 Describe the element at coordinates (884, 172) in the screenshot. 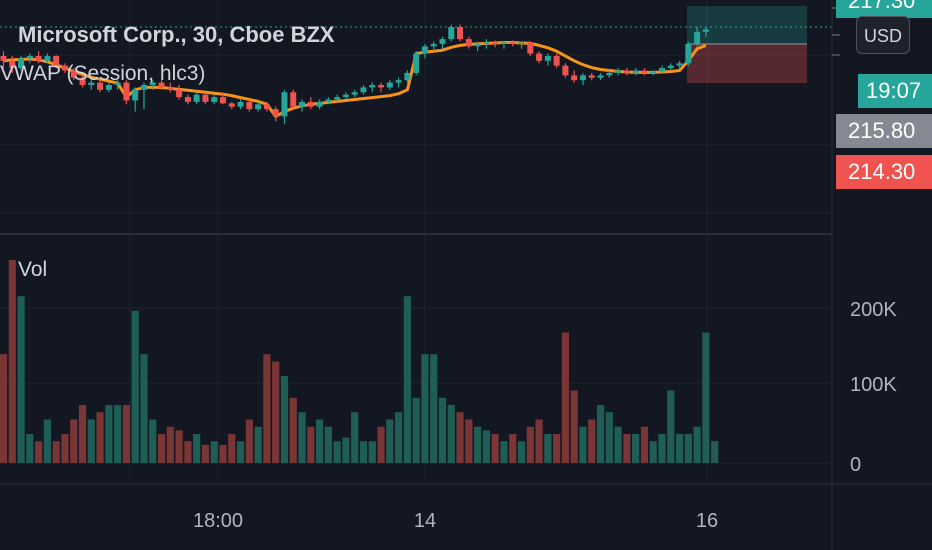

I see `last-price-badge: 214.30` at that location.